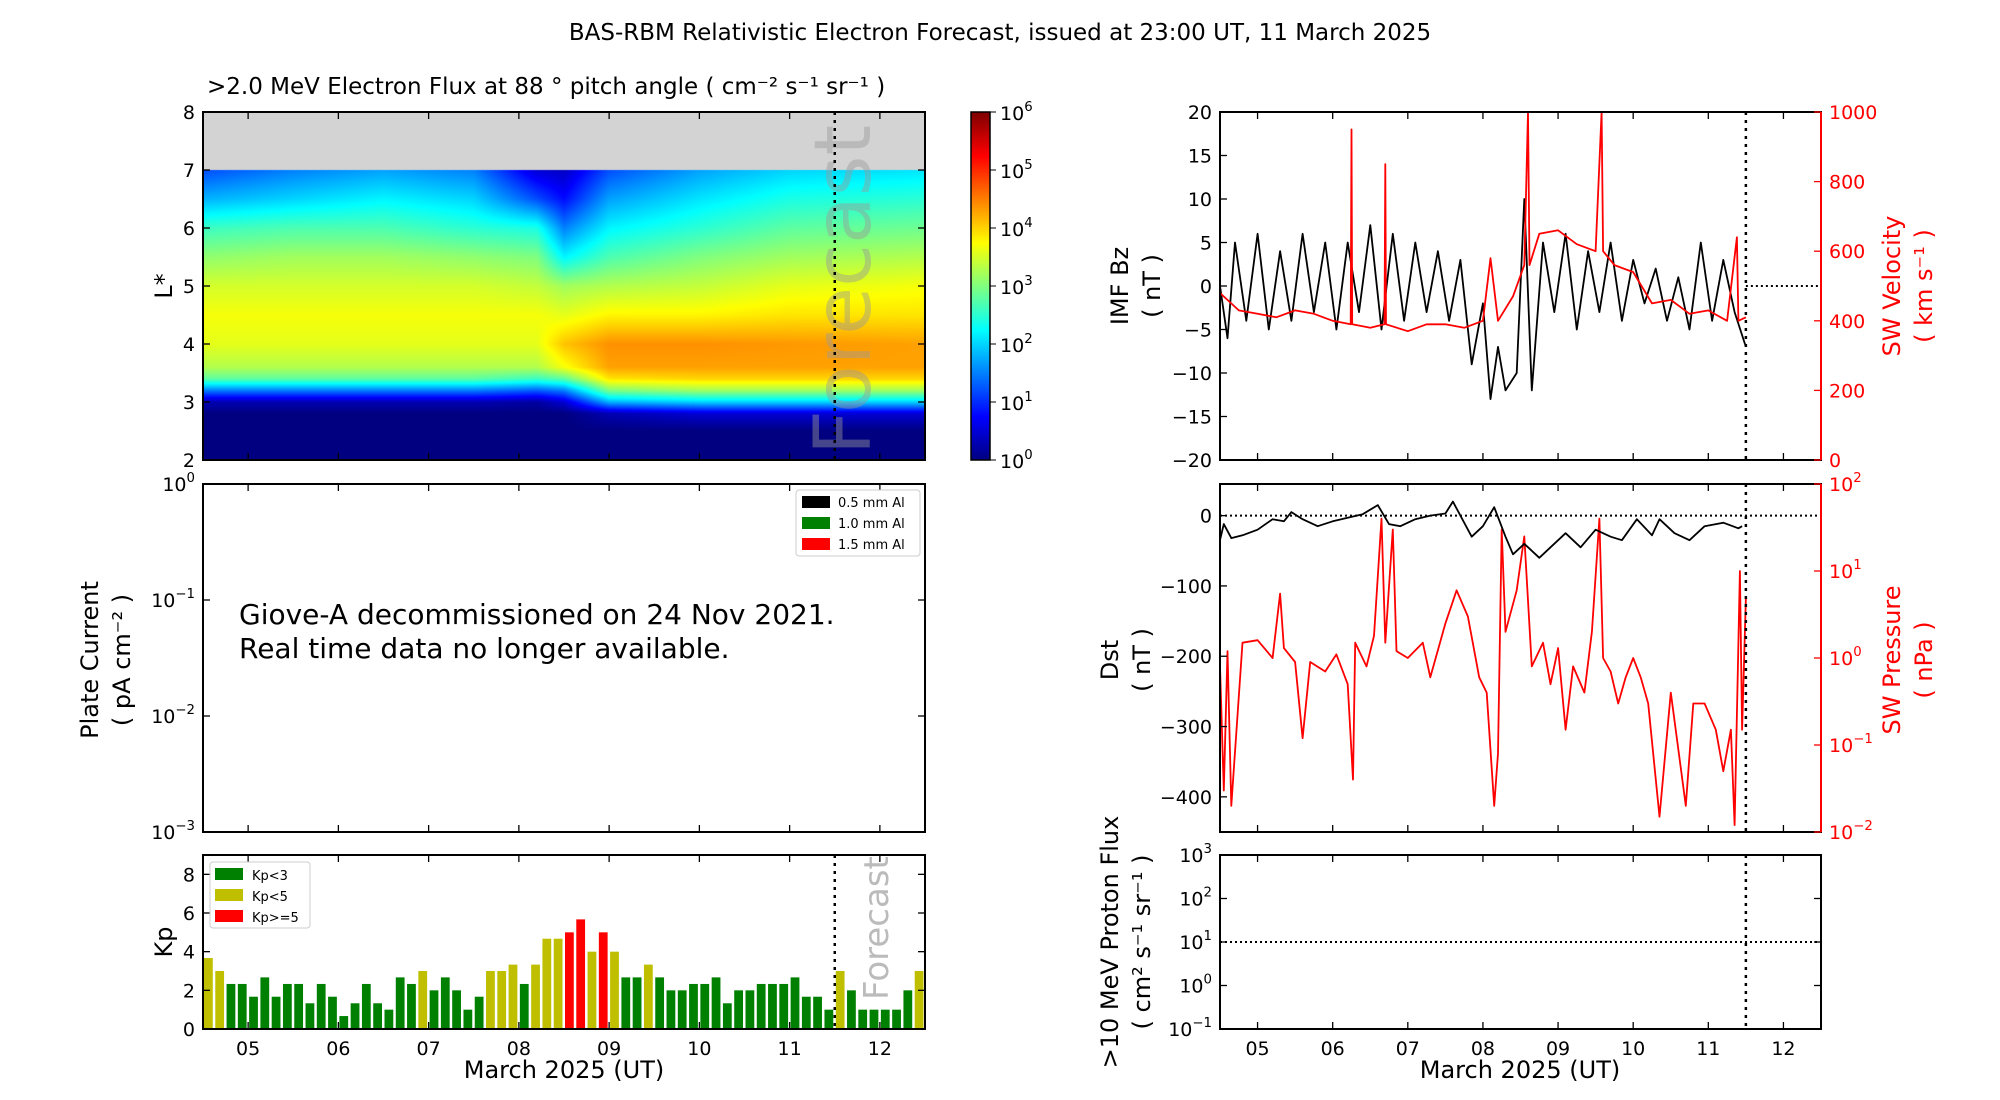  What do you see at coordinates (484, 648) in the screenshot?
I see `giove-message-line2: Real time data no longer available.` at bounding box center [484, 648].